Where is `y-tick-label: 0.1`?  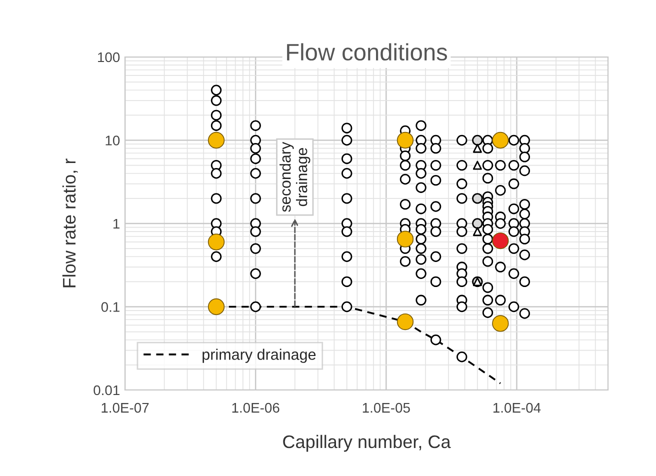 y-tick-label: 0.1 is located at coordinates (110, 307).